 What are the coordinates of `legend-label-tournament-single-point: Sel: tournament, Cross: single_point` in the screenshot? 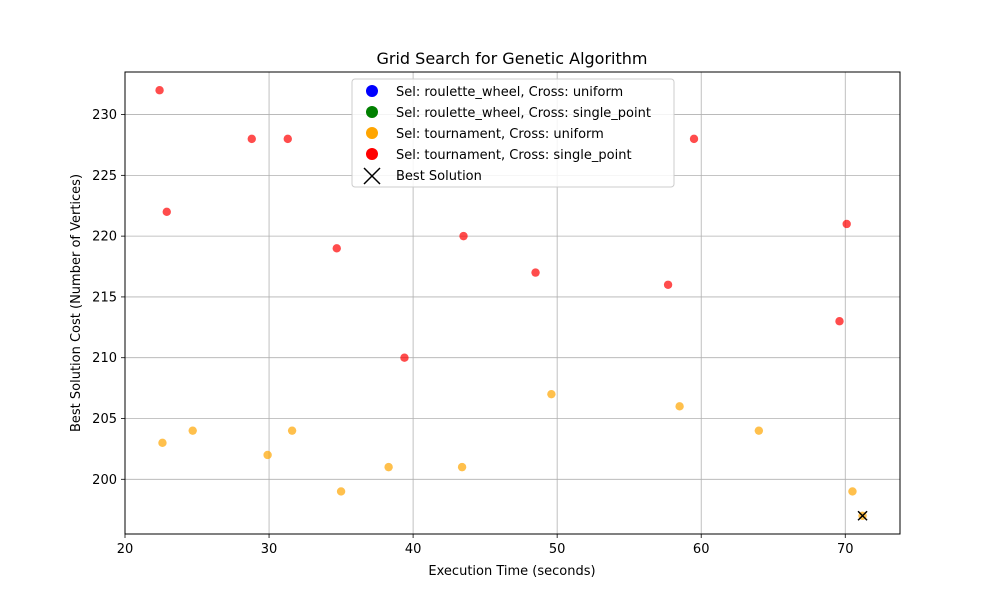 It's located at (514, 155).